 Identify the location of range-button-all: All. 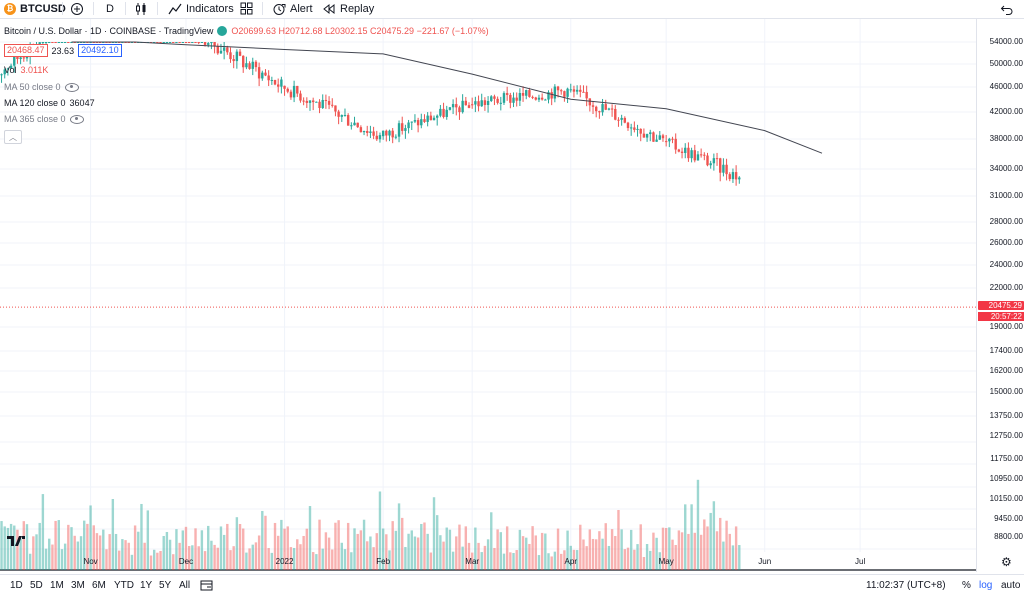
(185, 585).